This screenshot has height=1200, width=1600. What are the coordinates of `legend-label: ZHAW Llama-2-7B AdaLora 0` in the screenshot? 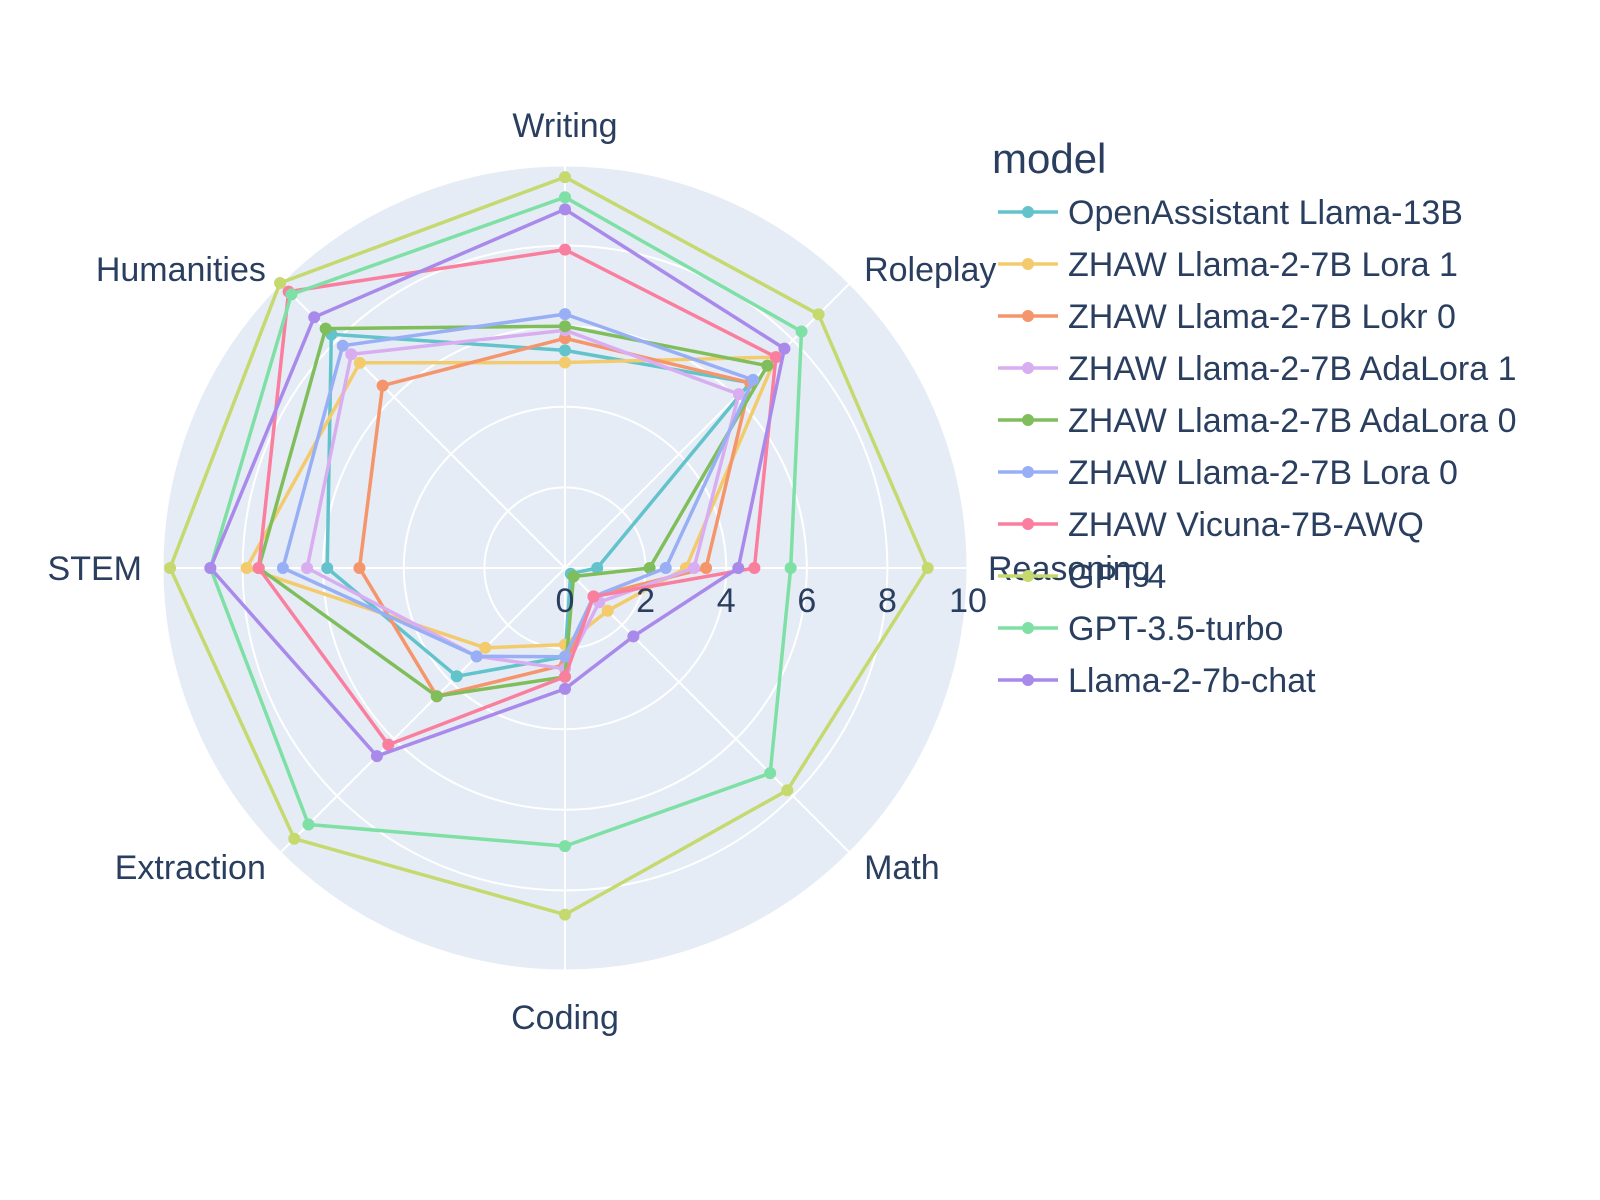 It's located at (1292, 421).